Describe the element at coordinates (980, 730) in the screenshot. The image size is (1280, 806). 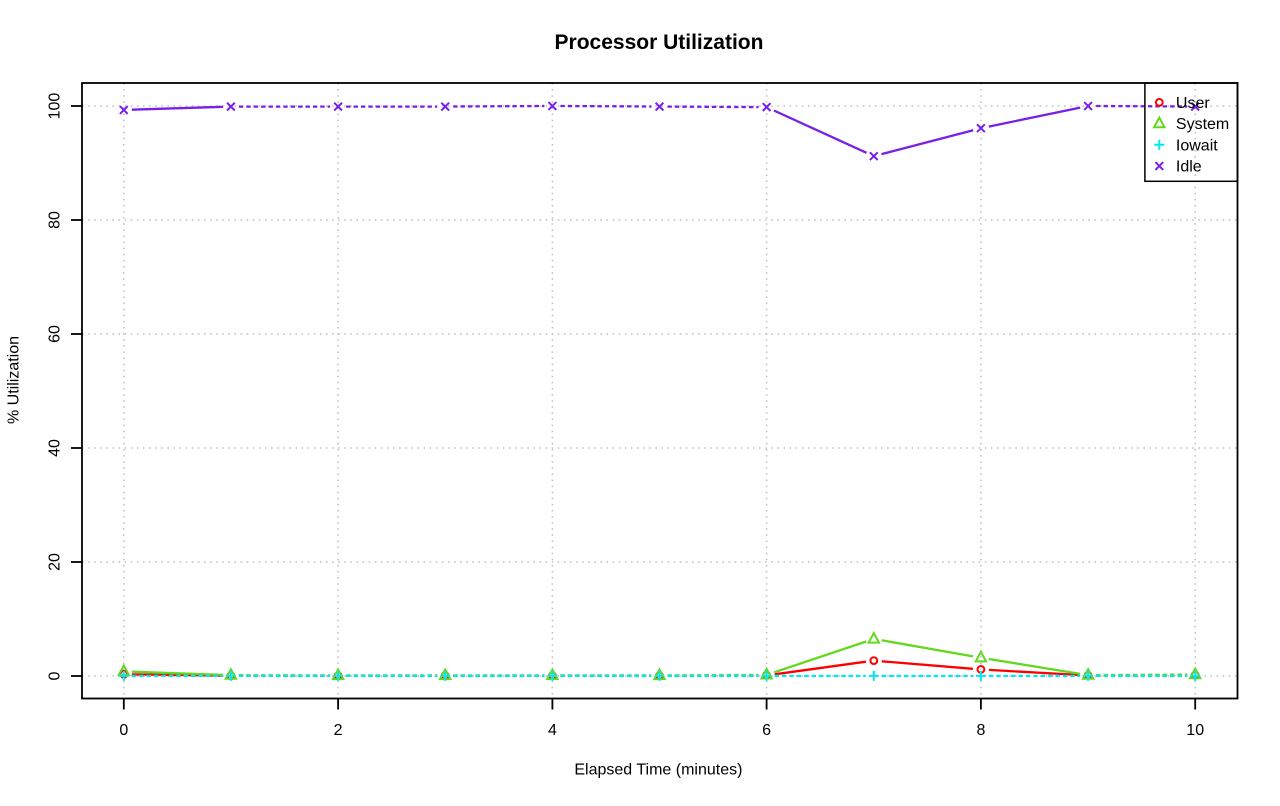
I see `svg-text: 8` at that location.